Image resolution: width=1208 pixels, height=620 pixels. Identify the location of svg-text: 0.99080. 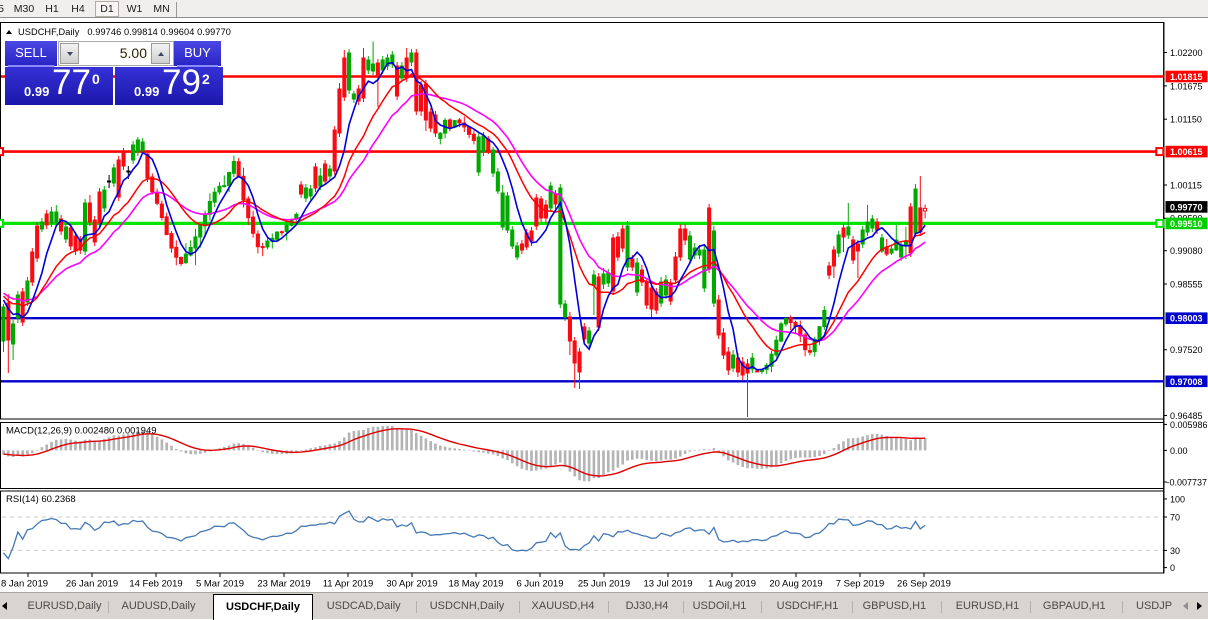
(1186, 251).